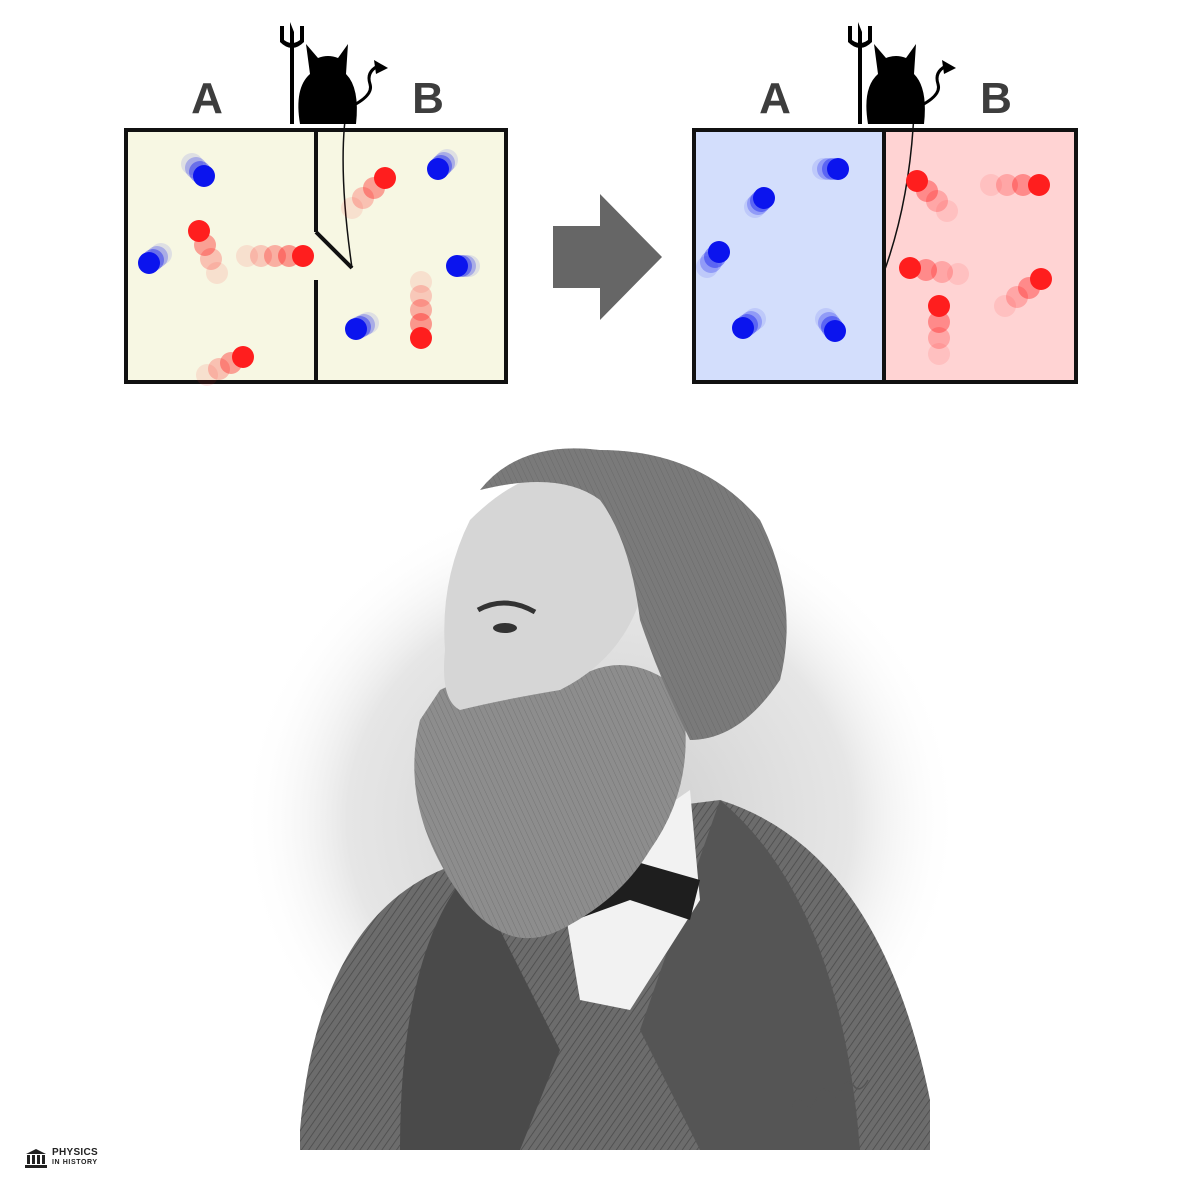 The height and width of the screenshot is (1200, 1200). Describe the element at coordinates (550, 802) in the screenshot. I see `portrait-beard-hatching` at that location.